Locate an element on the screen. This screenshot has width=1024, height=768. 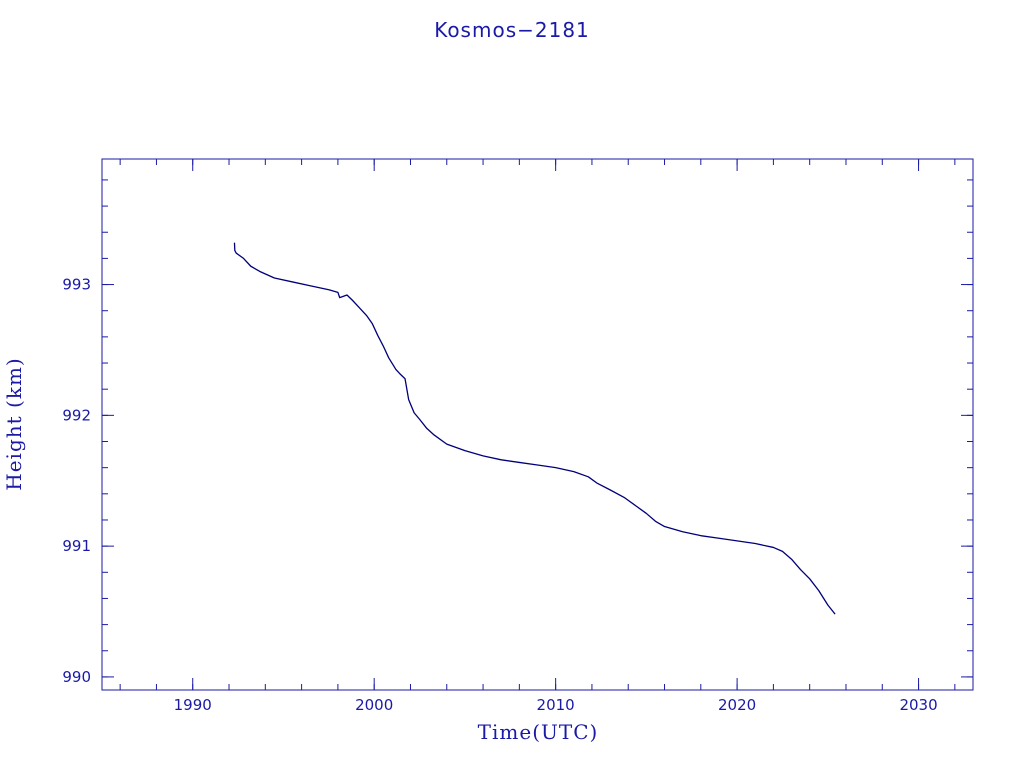
chart-title: Kosmos−2181 is located at coordinates (512, 30).